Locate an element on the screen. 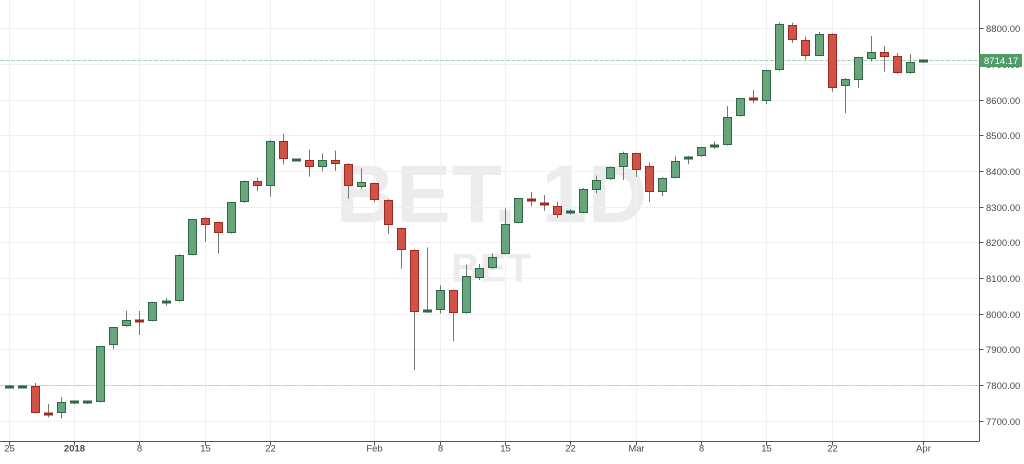 Image resolution: width=1024 pixels, height=464 pixels. svg-text: 2018 is located at coordinates (74, 449).